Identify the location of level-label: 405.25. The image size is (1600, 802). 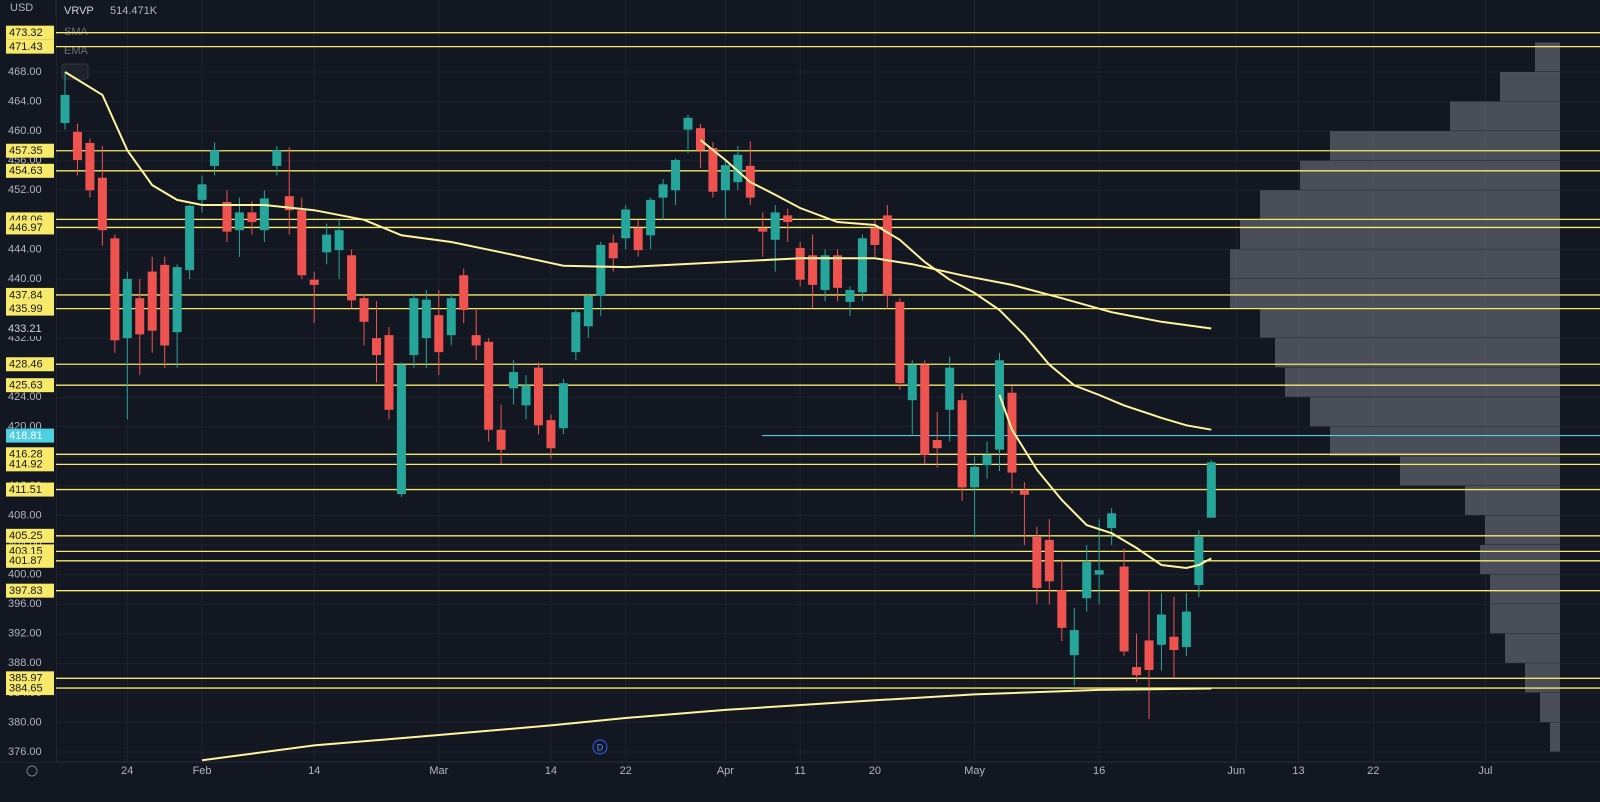
(26, 536).